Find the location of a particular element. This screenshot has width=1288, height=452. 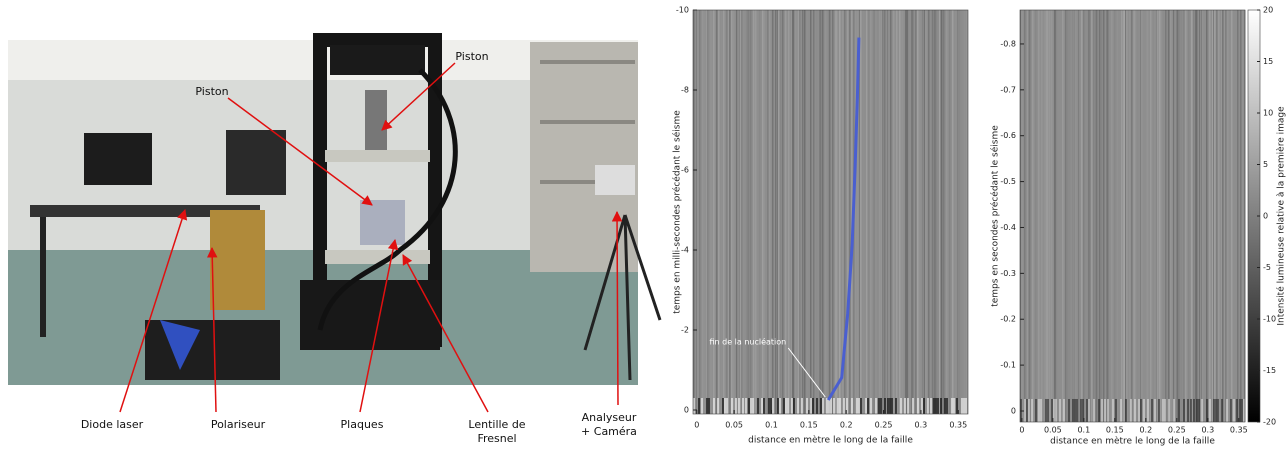

photo-label: Piston is located at coordinates (211, 91).